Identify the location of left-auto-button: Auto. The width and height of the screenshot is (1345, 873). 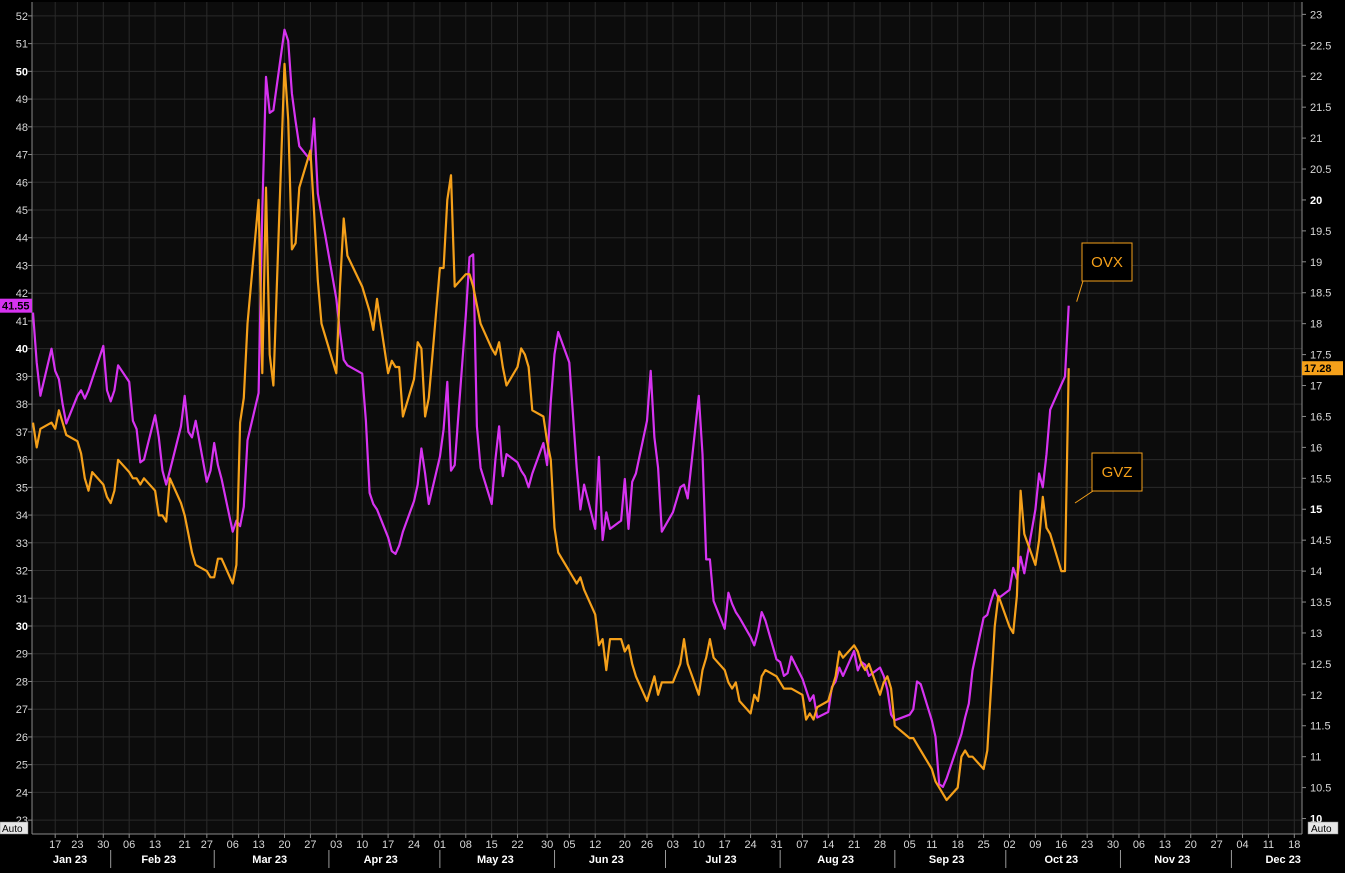
(14, 828).